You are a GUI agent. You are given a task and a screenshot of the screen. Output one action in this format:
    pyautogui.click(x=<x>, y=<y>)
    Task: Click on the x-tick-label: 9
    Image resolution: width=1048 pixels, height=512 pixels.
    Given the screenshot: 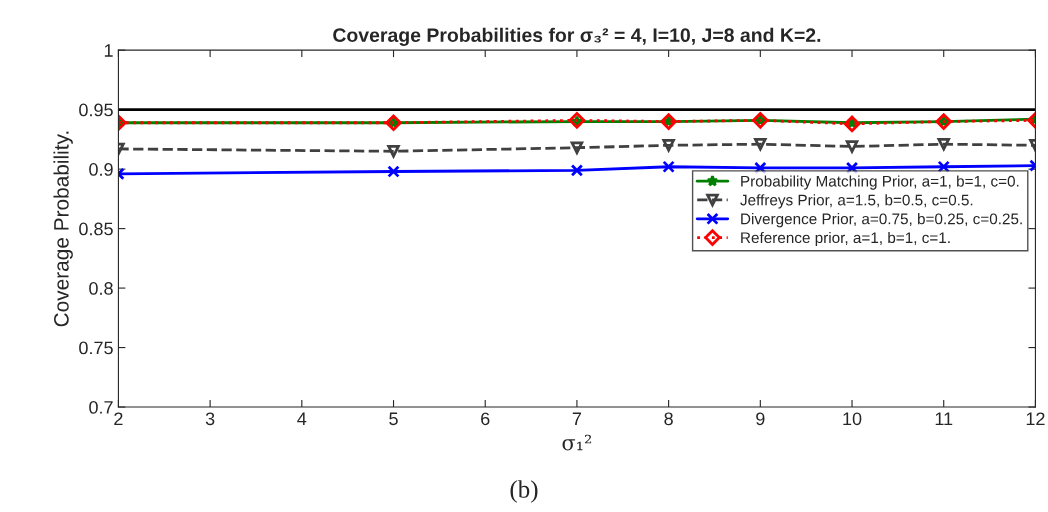 What is the action you would take?
    pyautogui.click(x=760, y=419)
    